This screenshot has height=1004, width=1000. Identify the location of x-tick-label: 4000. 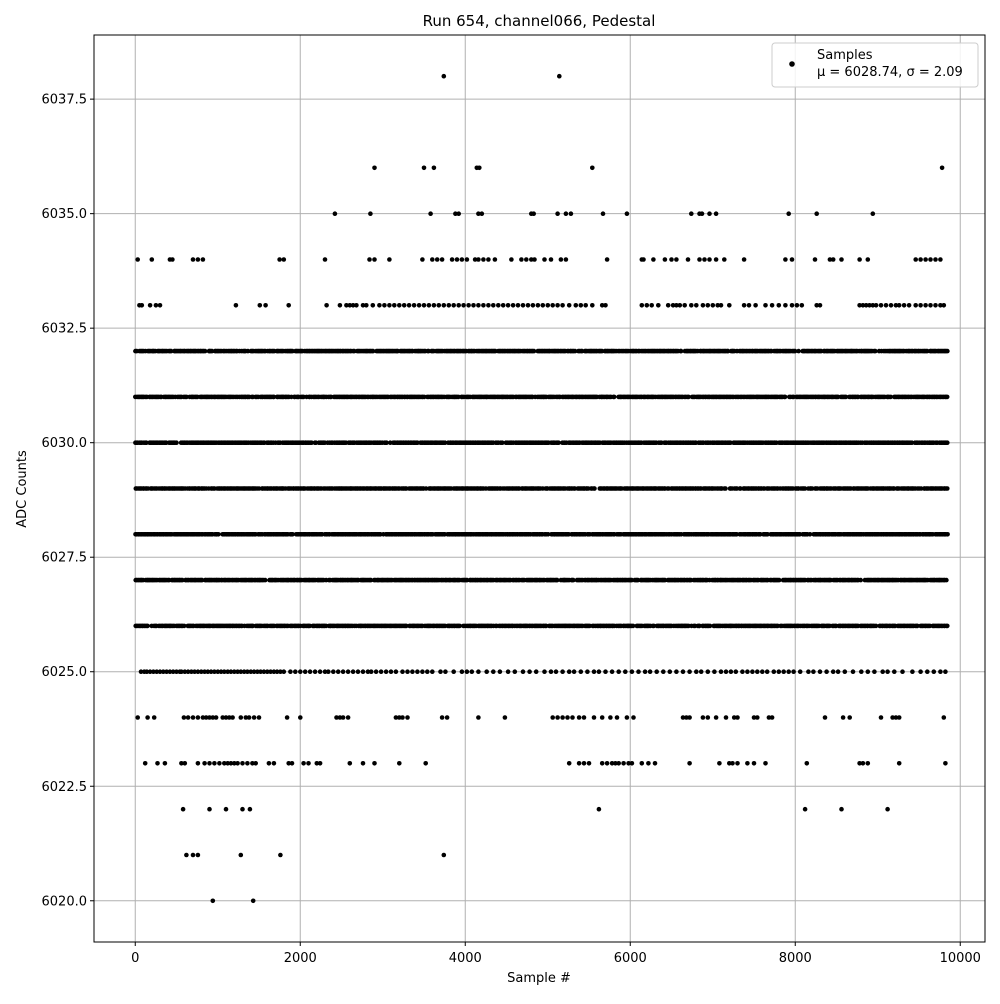
(465, 958).